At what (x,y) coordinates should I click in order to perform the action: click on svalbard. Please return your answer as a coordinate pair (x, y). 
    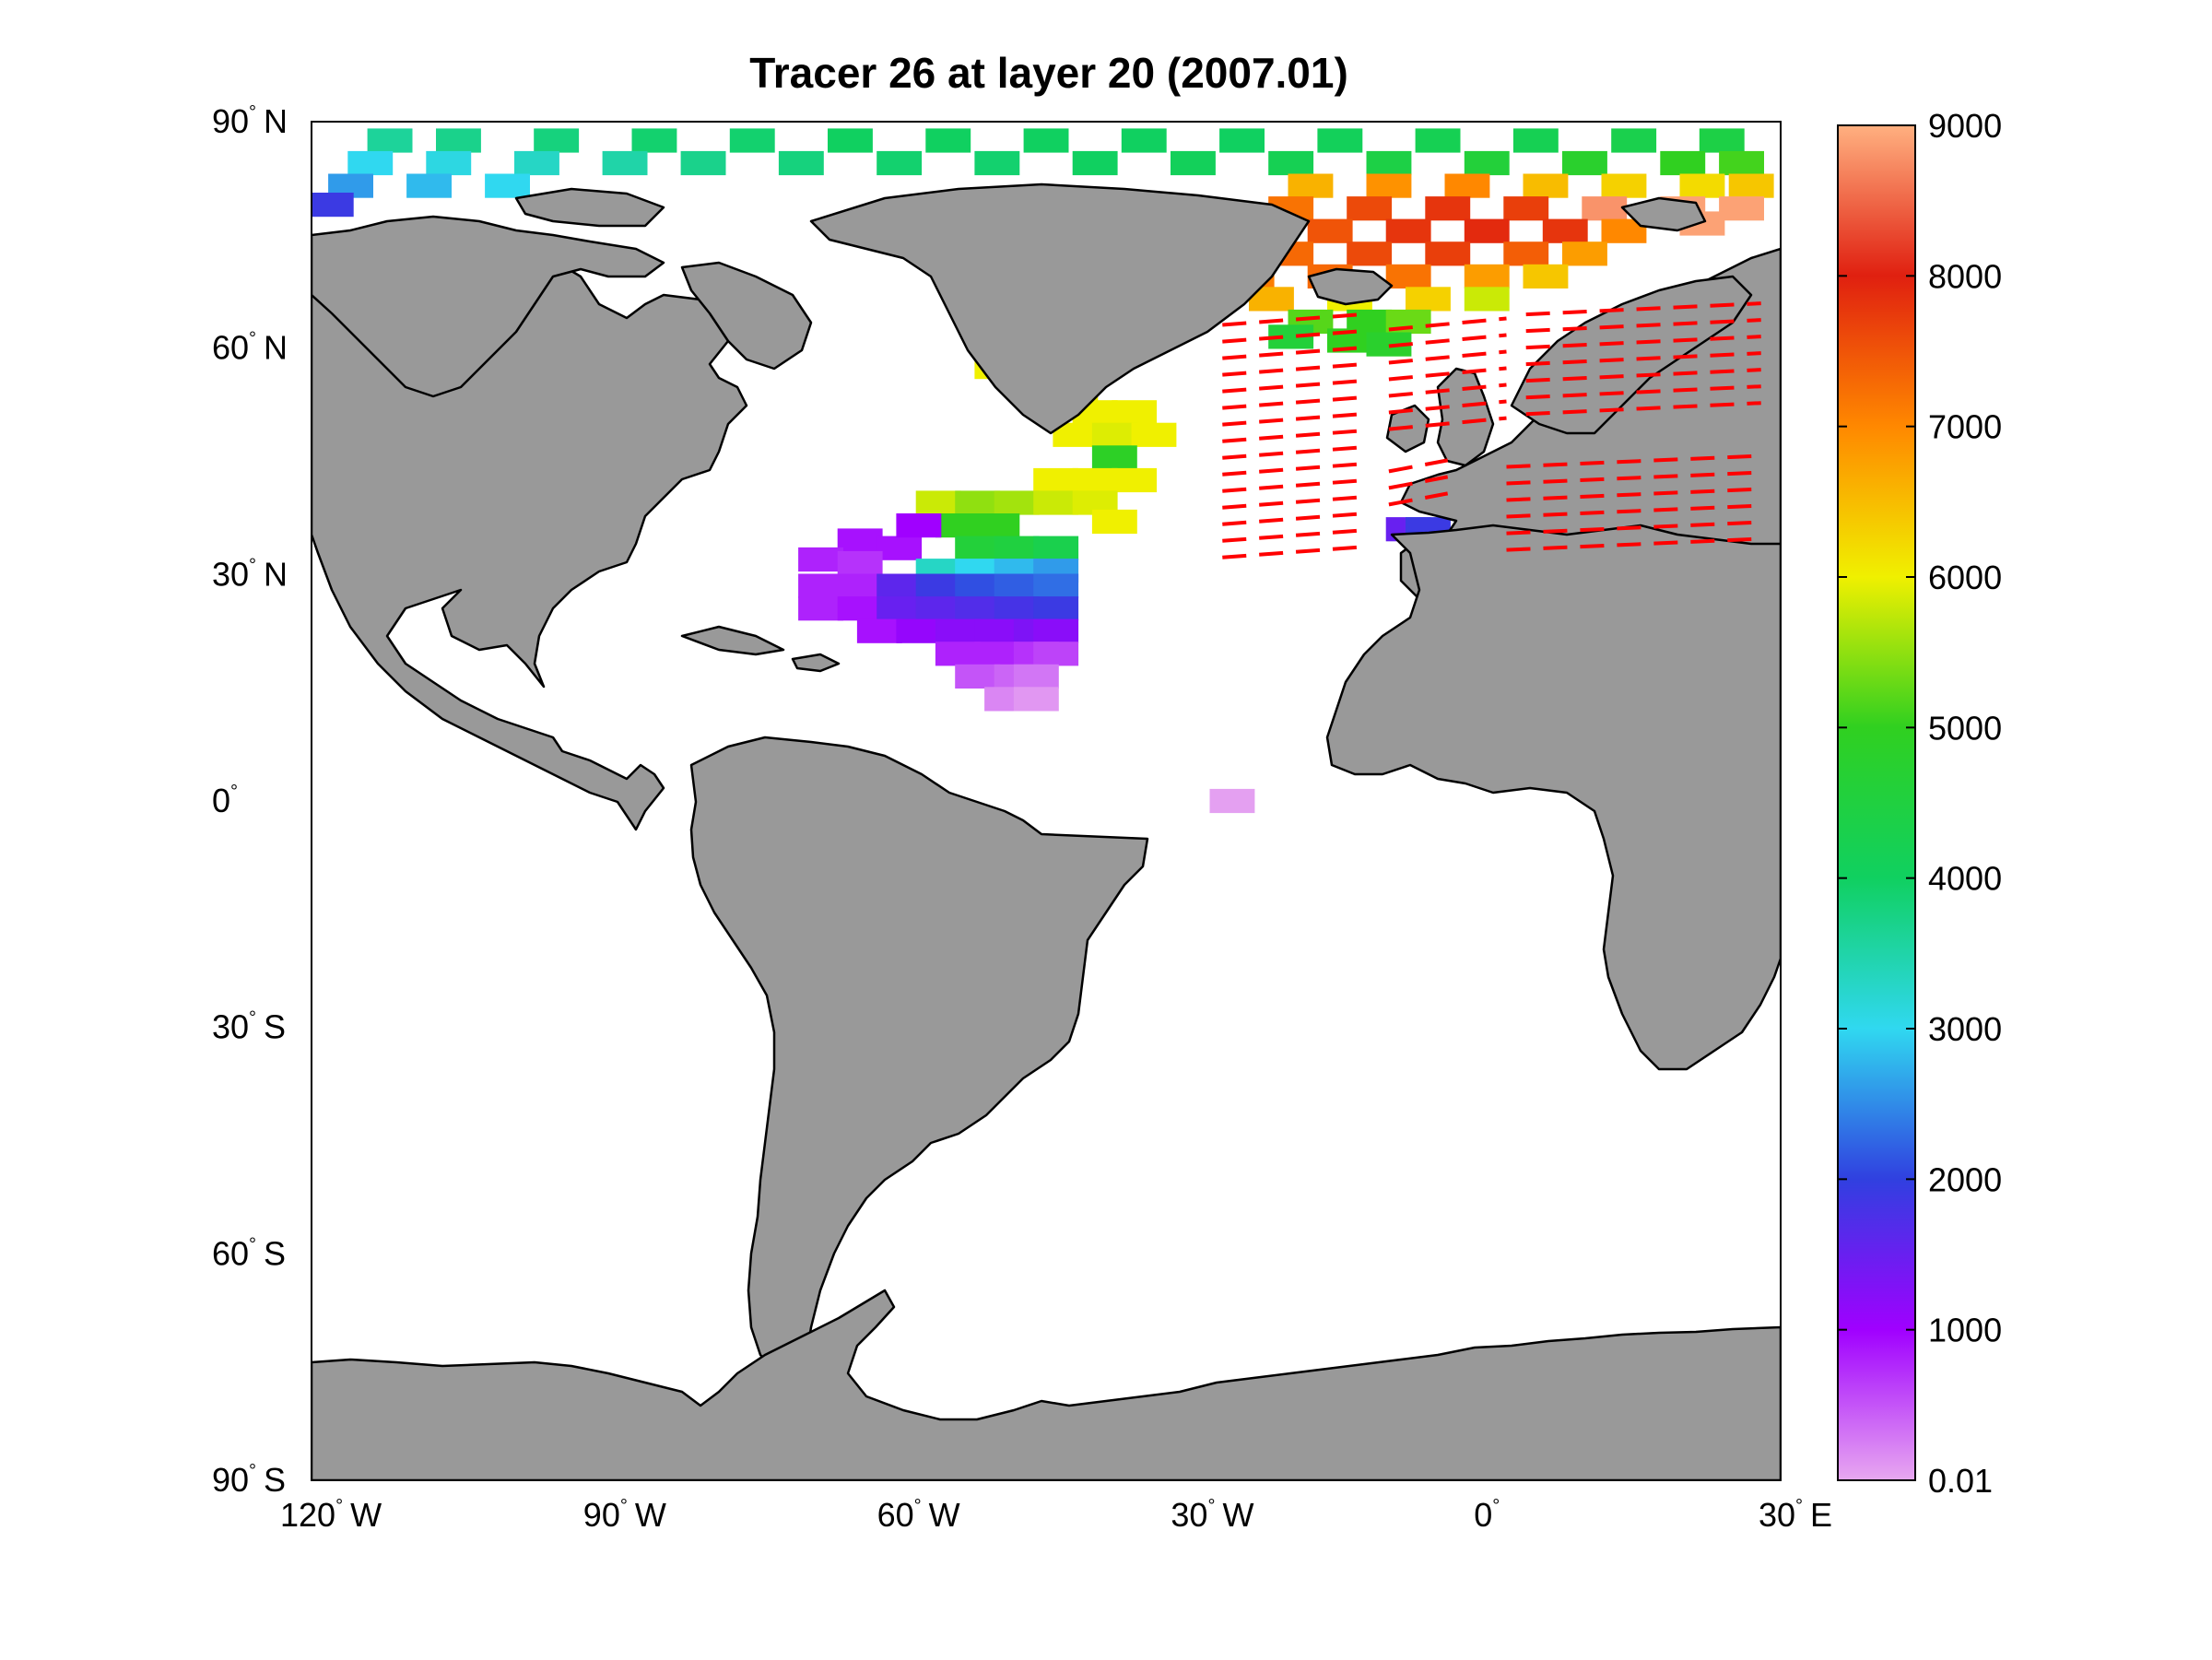
    Looking at the image, I should click on (1663, 214).